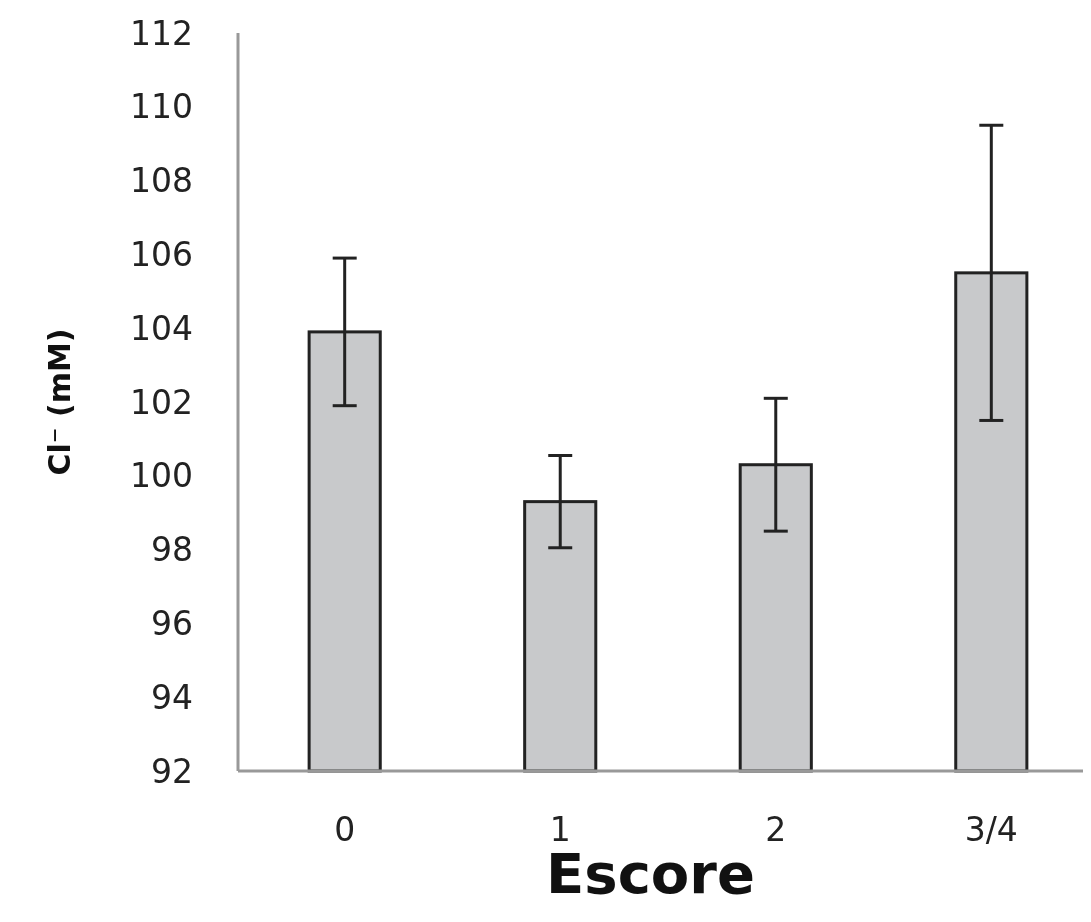  Describe the element at coordinates (345, 829) in the screenshot. I see `x-tick-label: 0` at that location.